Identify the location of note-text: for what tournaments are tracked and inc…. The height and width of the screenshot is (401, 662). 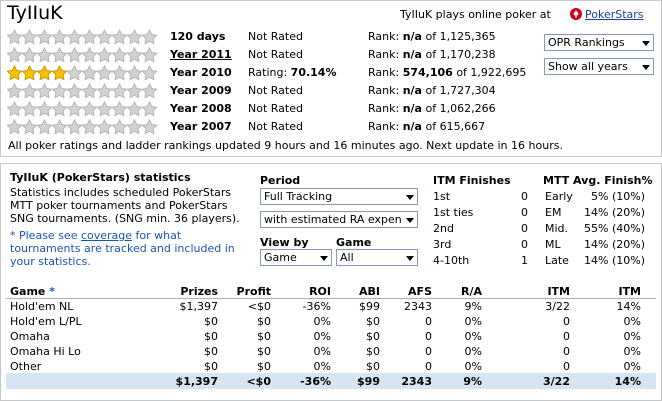
(122, 248).